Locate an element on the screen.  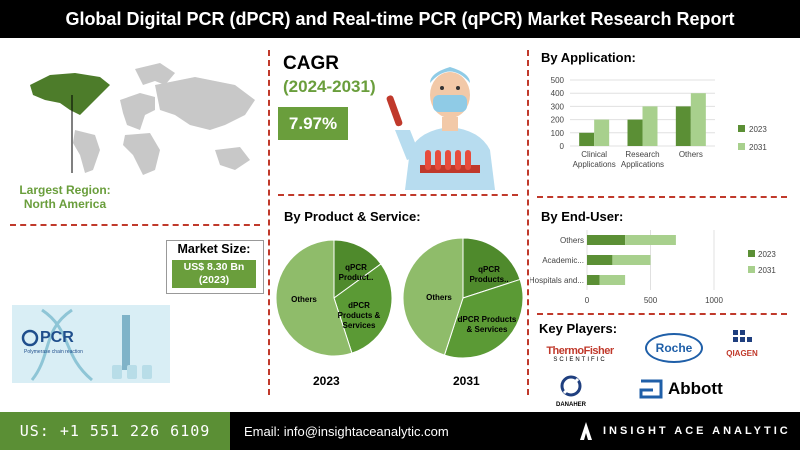
market-size-value-box: US$ 8.30 Bn (2023) is located at coordinates (214, 274).